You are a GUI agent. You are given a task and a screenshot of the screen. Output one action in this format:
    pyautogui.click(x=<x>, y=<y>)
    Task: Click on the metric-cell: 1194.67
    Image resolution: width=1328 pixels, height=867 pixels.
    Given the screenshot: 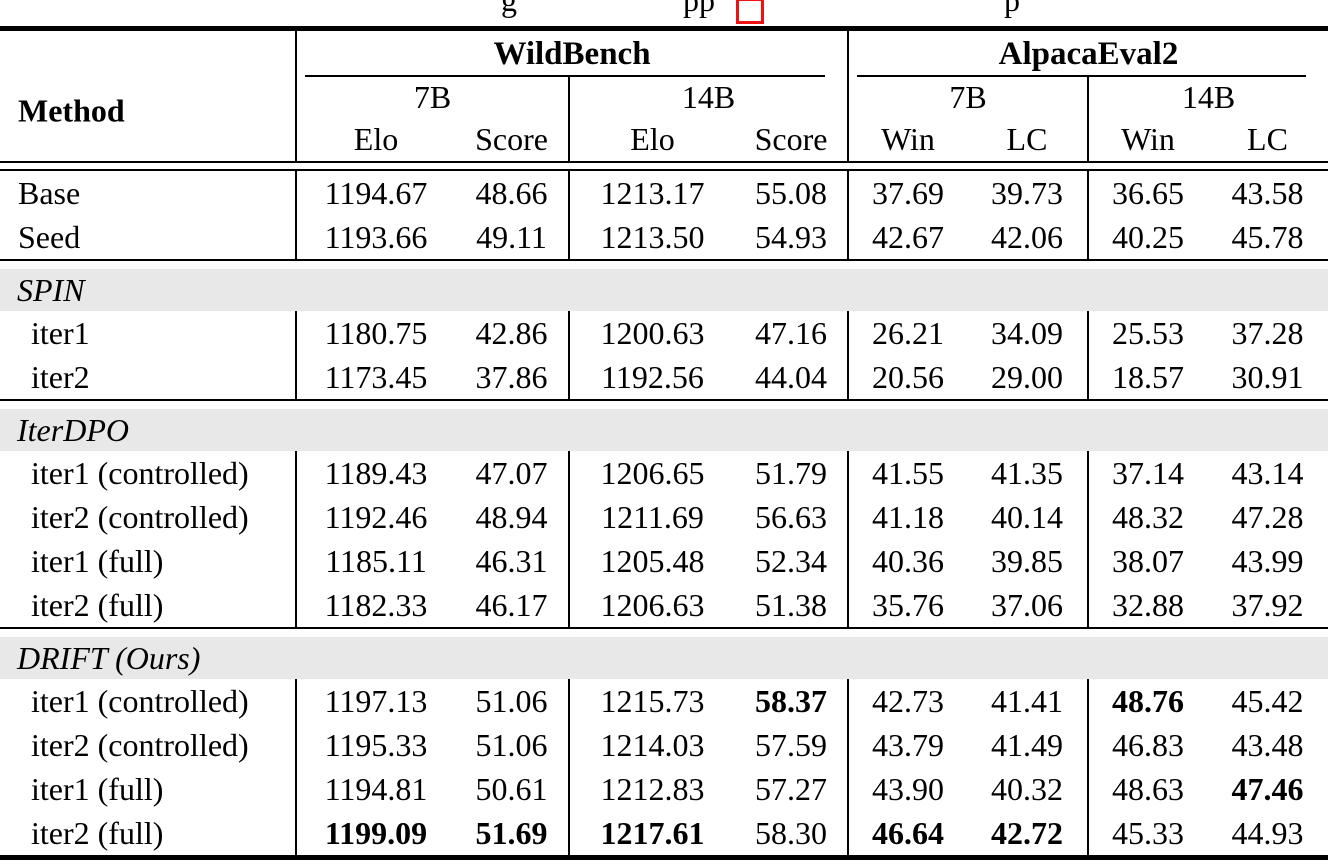 What is the action you would take?
    pyautogui.click(x=375, y=193)
    